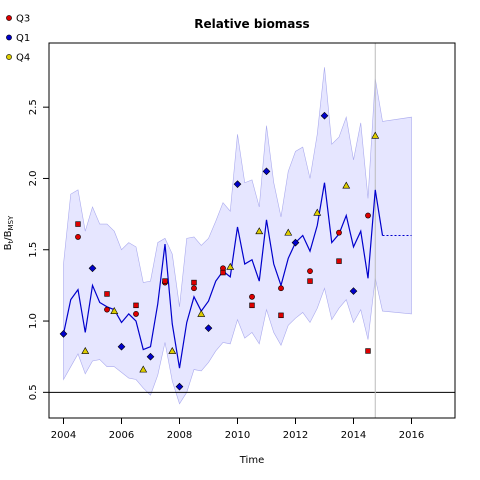 The height and width of the screenshot is (480, 480). Describe the element at coordinates (23, 38) in the screenshot. I see `legend-label-q1: Q1` at that location.